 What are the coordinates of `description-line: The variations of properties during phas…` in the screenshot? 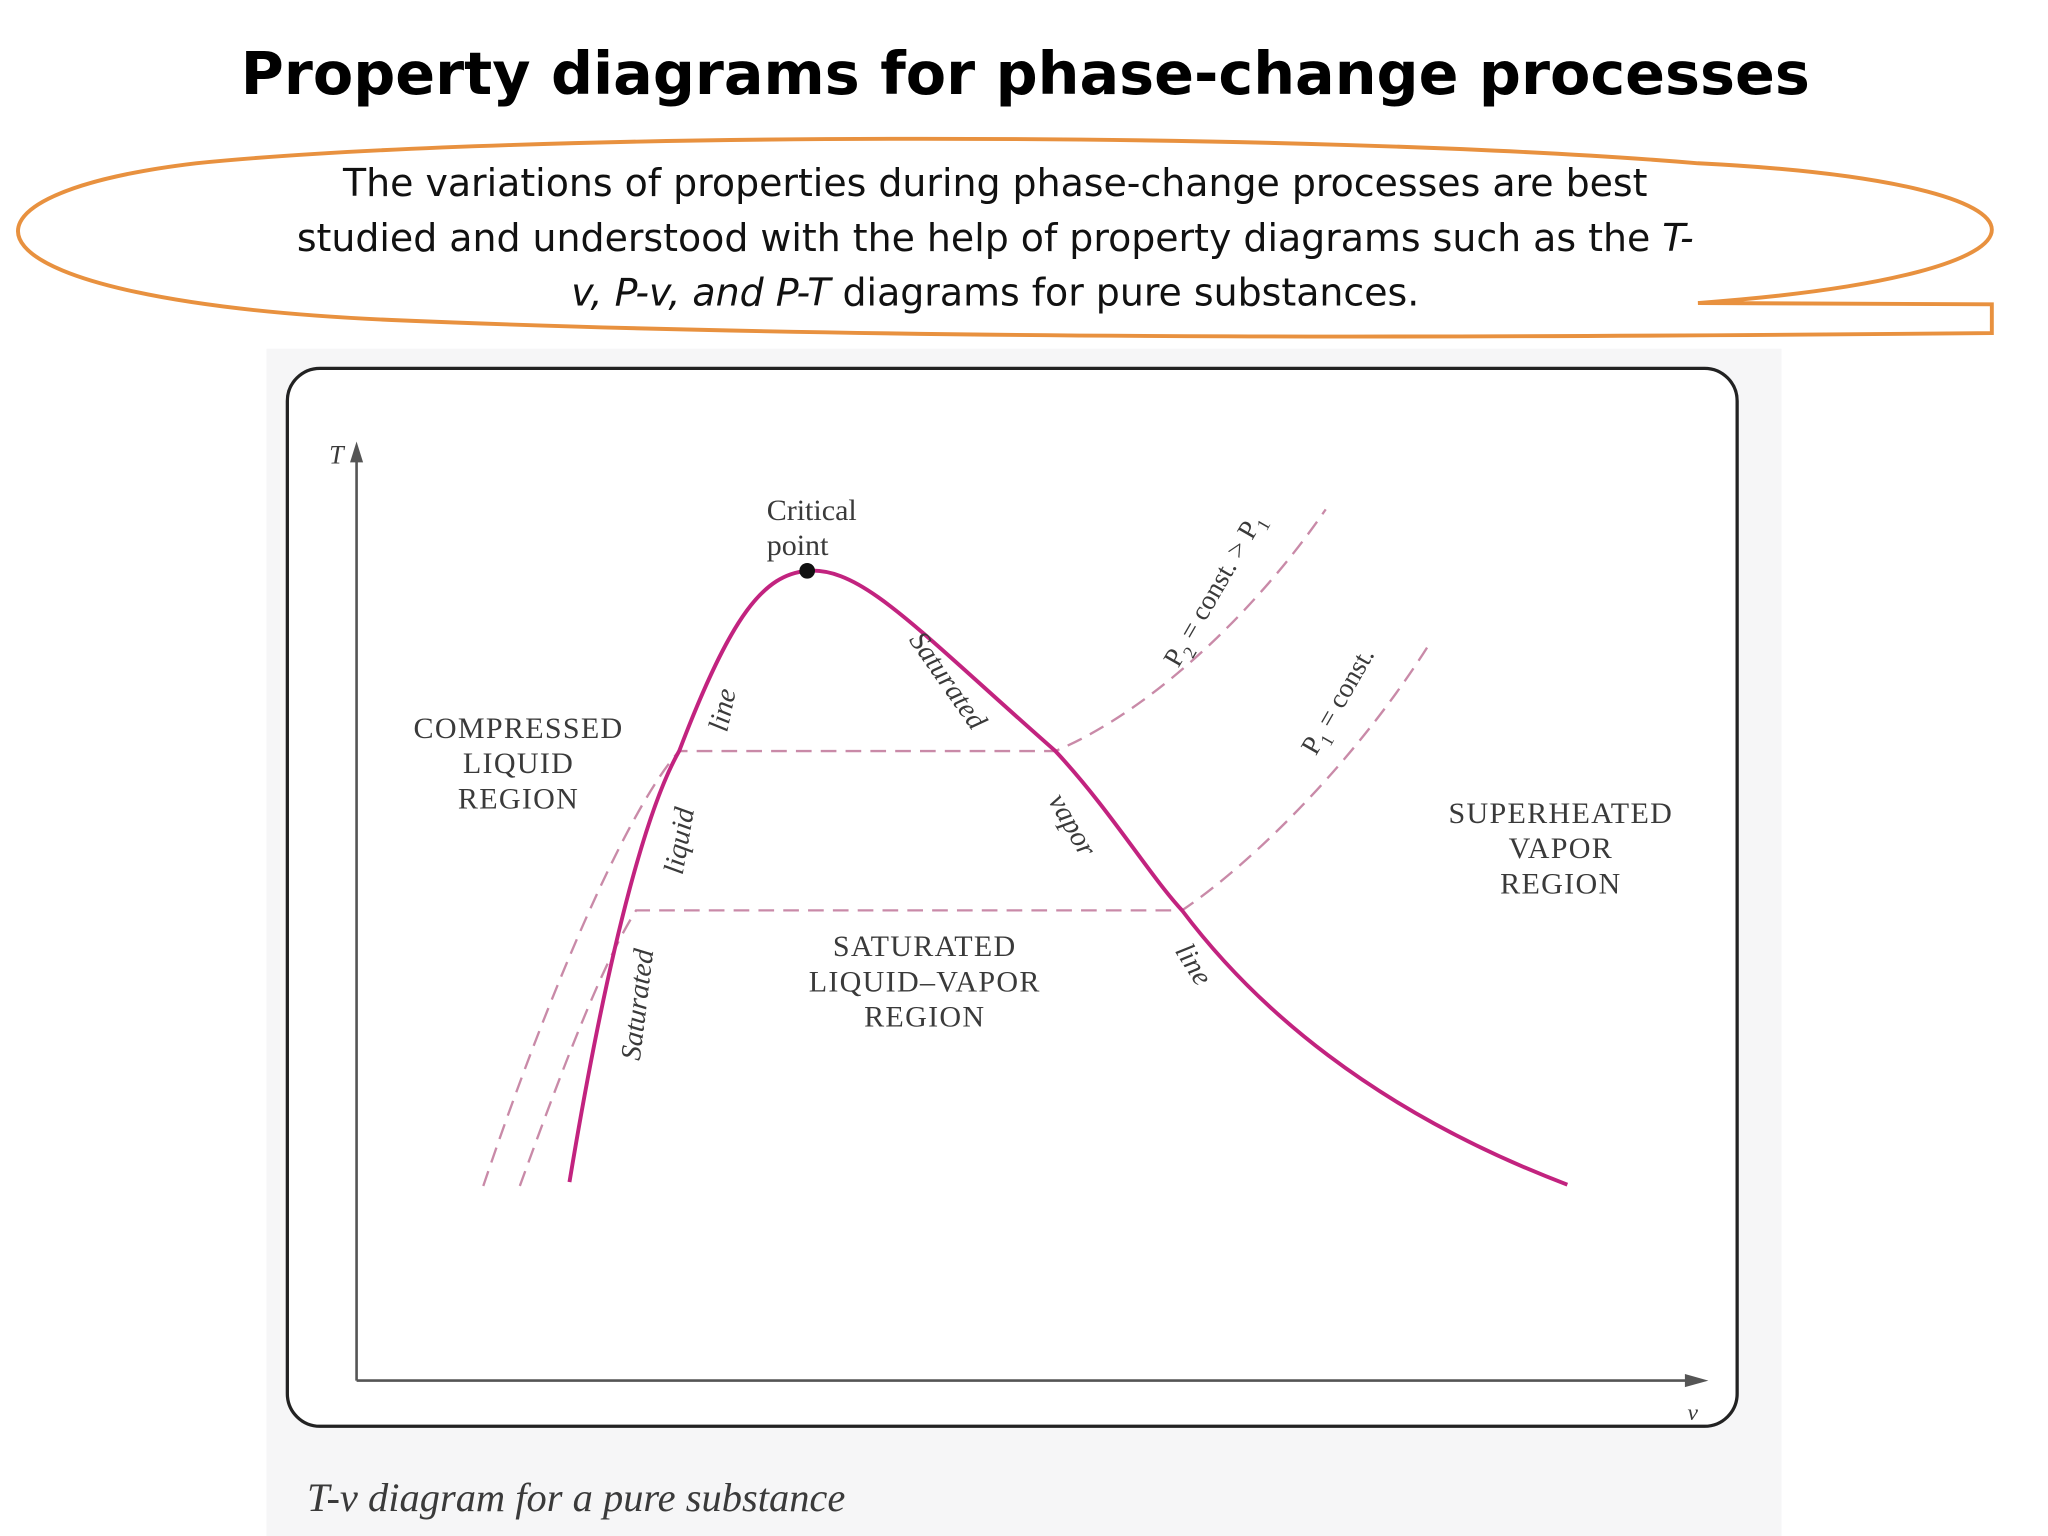 It's located at (995, 183).